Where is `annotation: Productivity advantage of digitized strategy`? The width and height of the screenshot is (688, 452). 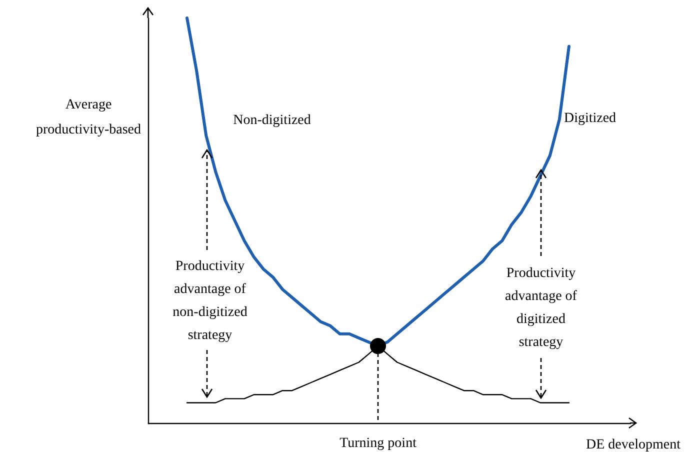
annotation: Productivity advantage of digitized strategy is located at coordinates (541, 308).